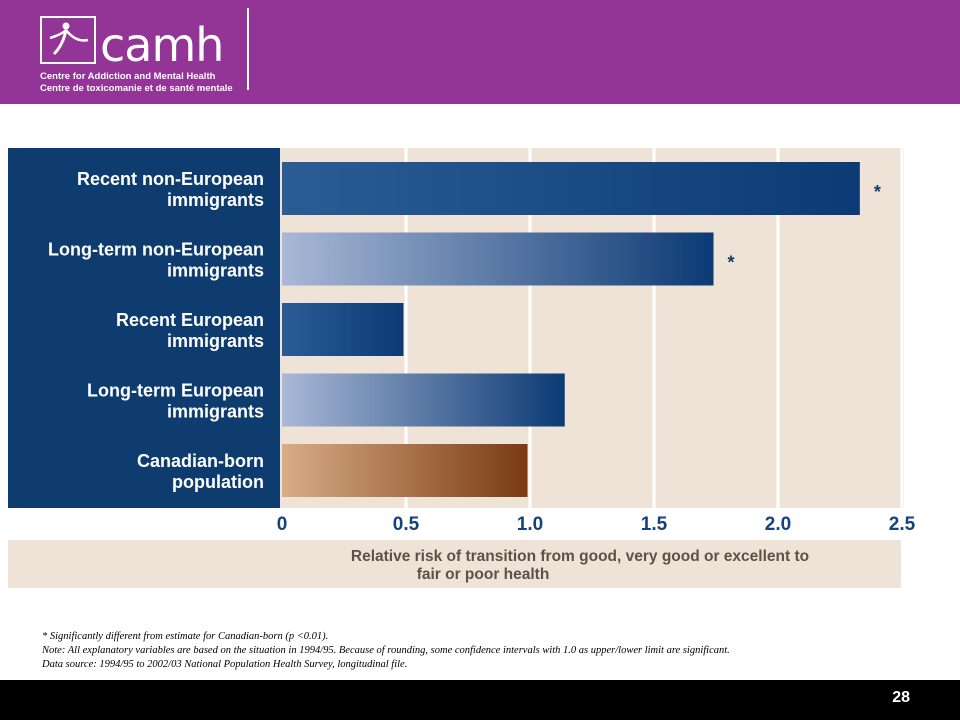 This screenshot has width=960, height=720. Describe the element at coordinates (68, 40) in the screenshot. I see `camh-logo-icon` at that location.